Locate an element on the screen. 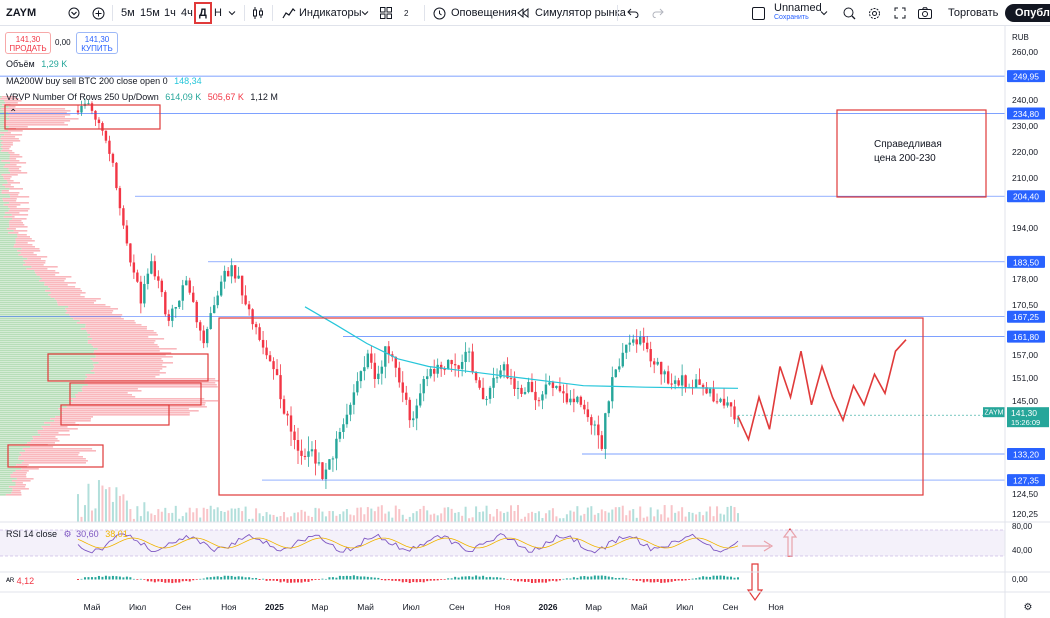 The image size is (1050, 618). settings-gear-icon is located at coordinates (874, 13).